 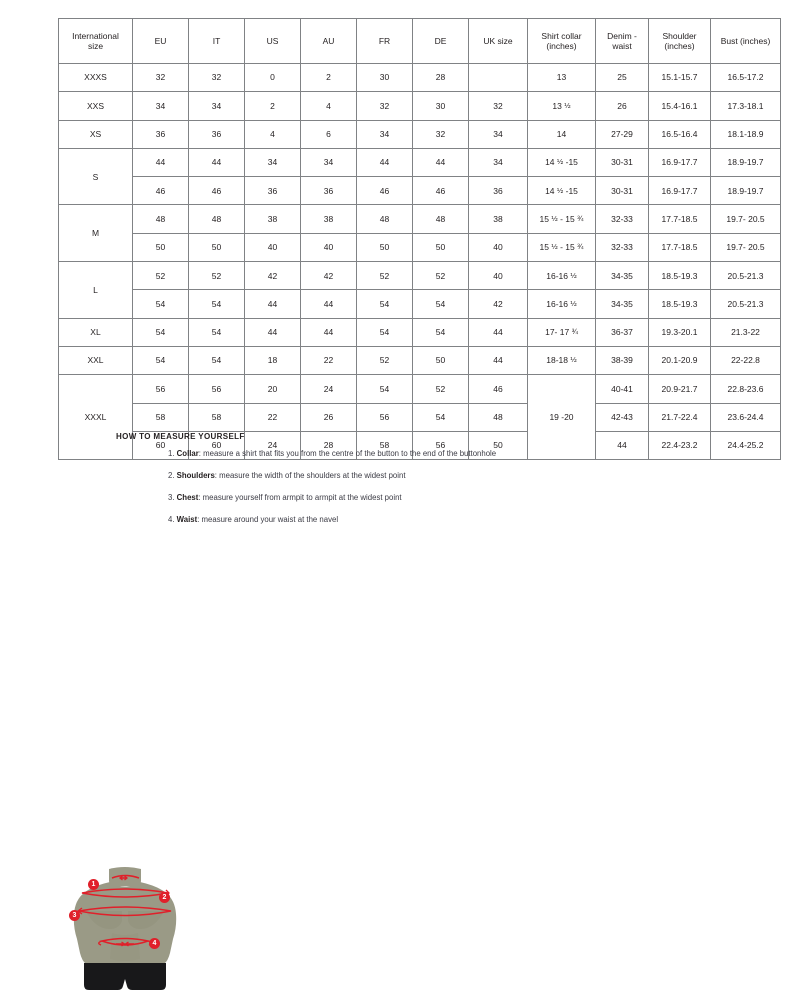 I want to click on cell-fr: 46, so click(x=384, y=191).